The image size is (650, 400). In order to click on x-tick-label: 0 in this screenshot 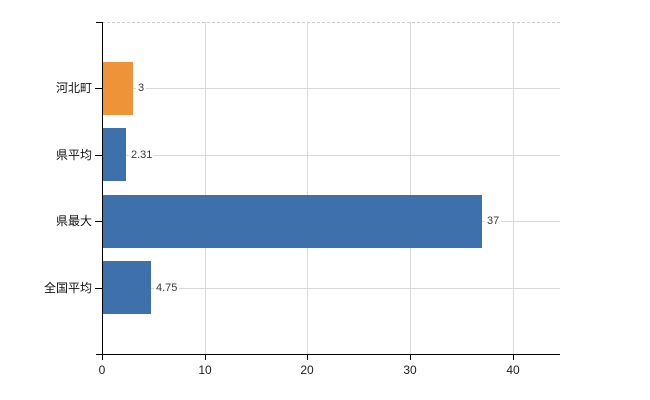, I will do `click(102, 370)`.